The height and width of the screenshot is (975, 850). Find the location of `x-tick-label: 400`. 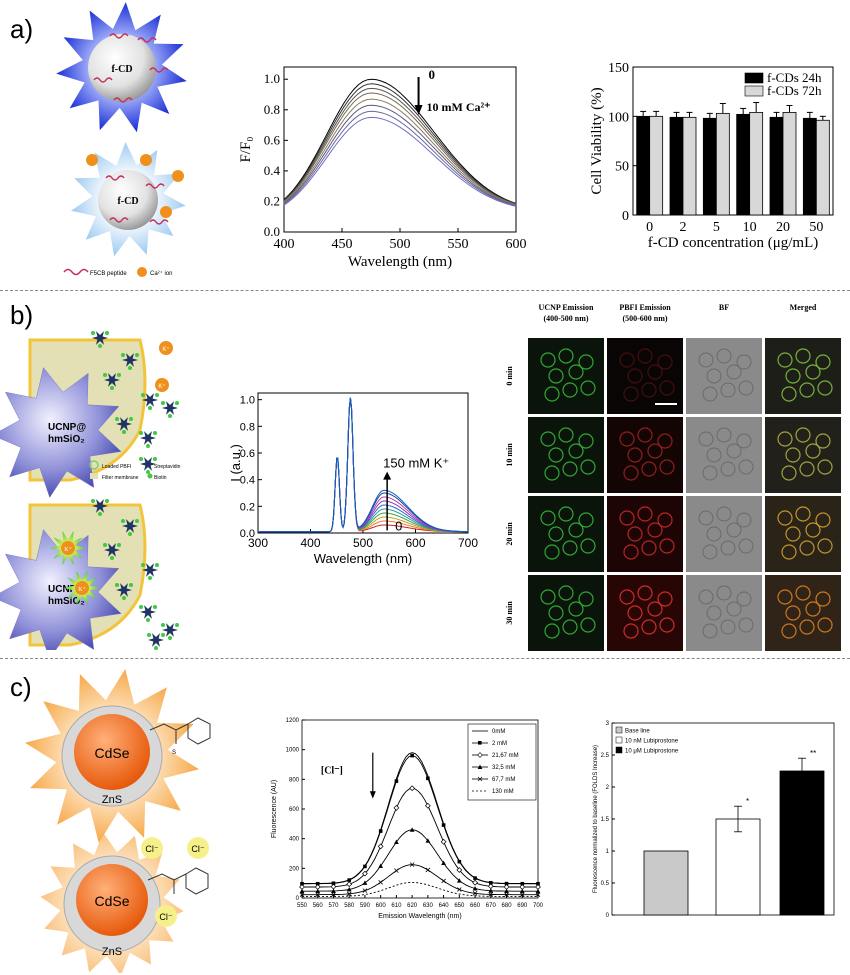

x-tick-label: 400 is located at coordinates (284, 244).